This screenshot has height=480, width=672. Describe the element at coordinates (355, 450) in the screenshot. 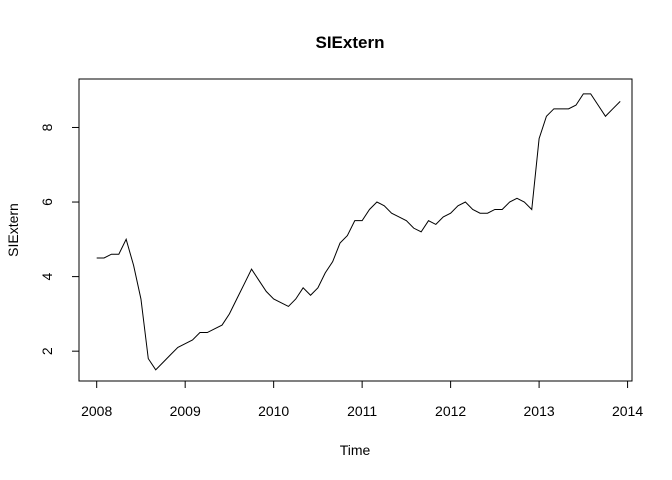

I see `x-axis-label: Time` at that location.